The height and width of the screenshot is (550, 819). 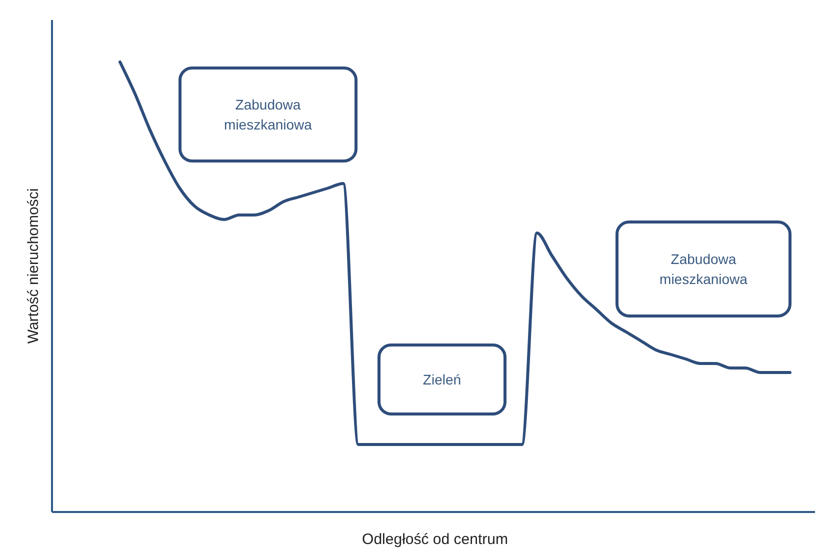 I want to click on annotation: Zieleń, so click(x=442, y=380).